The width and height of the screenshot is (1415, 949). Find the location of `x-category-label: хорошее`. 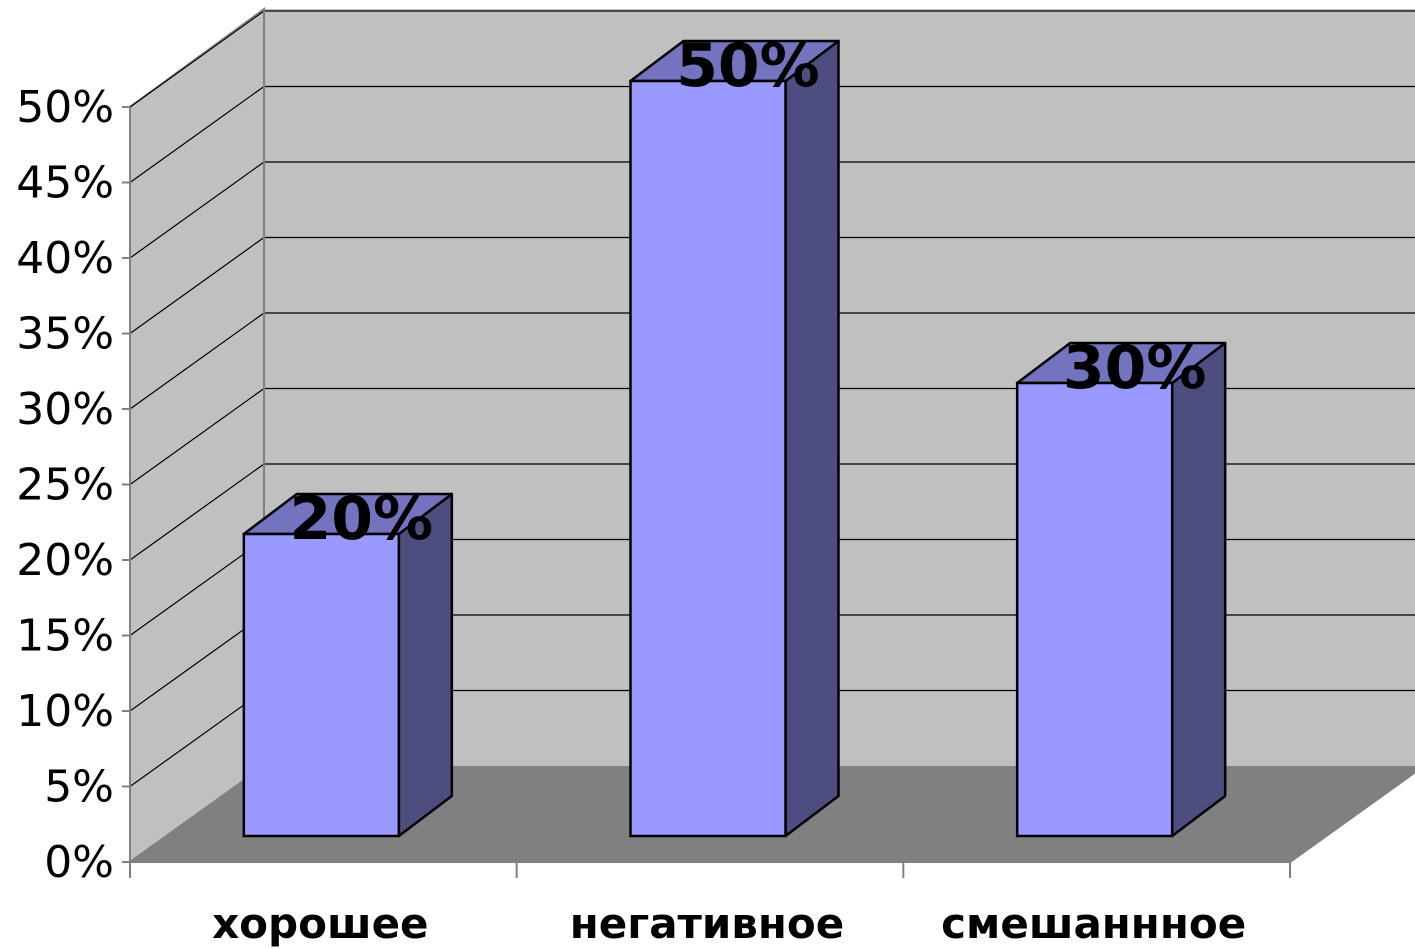

x-category-label: хорошее is located at coordinates (320, 923).